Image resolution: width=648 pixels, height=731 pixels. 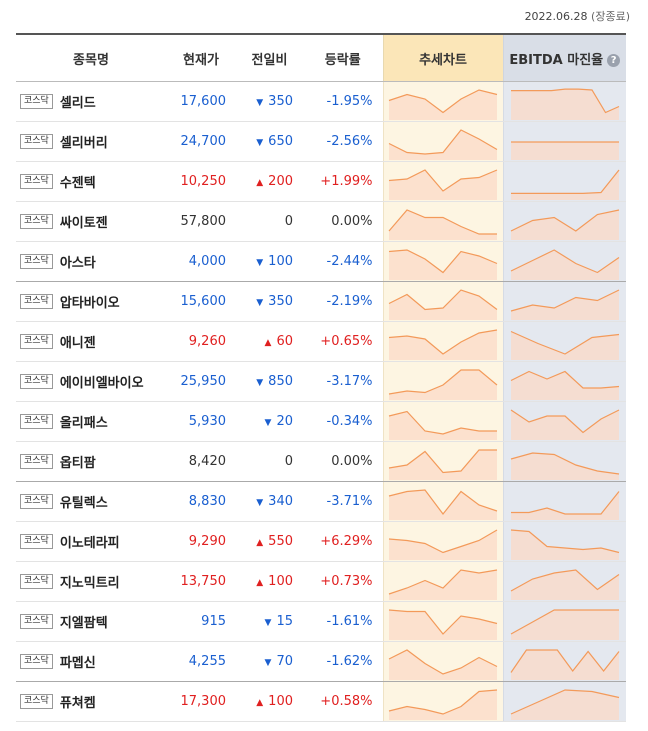 What do you see at coordinates (343, 661) in the screenshot?
I see `change-rate: -1.62%` at bounding box center [343, 661].